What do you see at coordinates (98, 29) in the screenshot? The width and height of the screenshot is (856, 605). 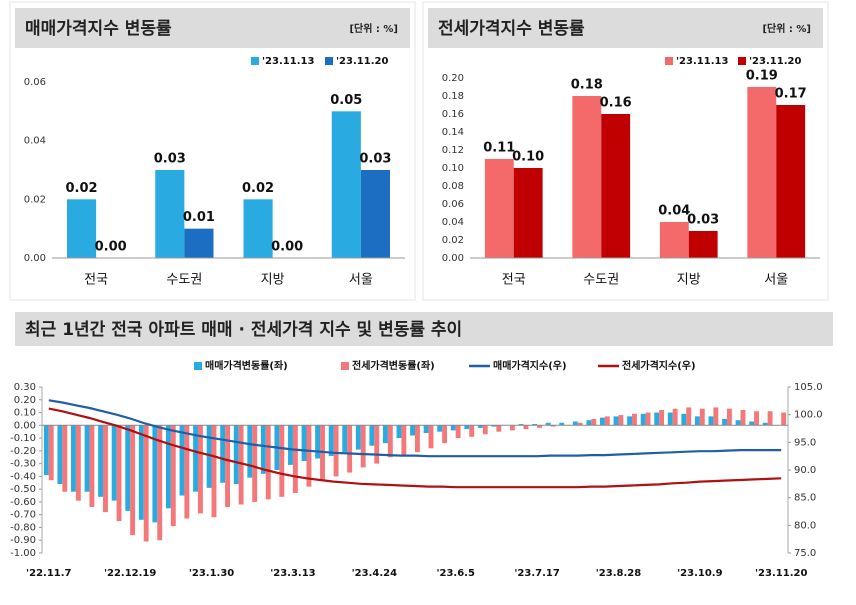 I see `chart-title: 매매가격지수 변동률` at bounding box center [98, 29].